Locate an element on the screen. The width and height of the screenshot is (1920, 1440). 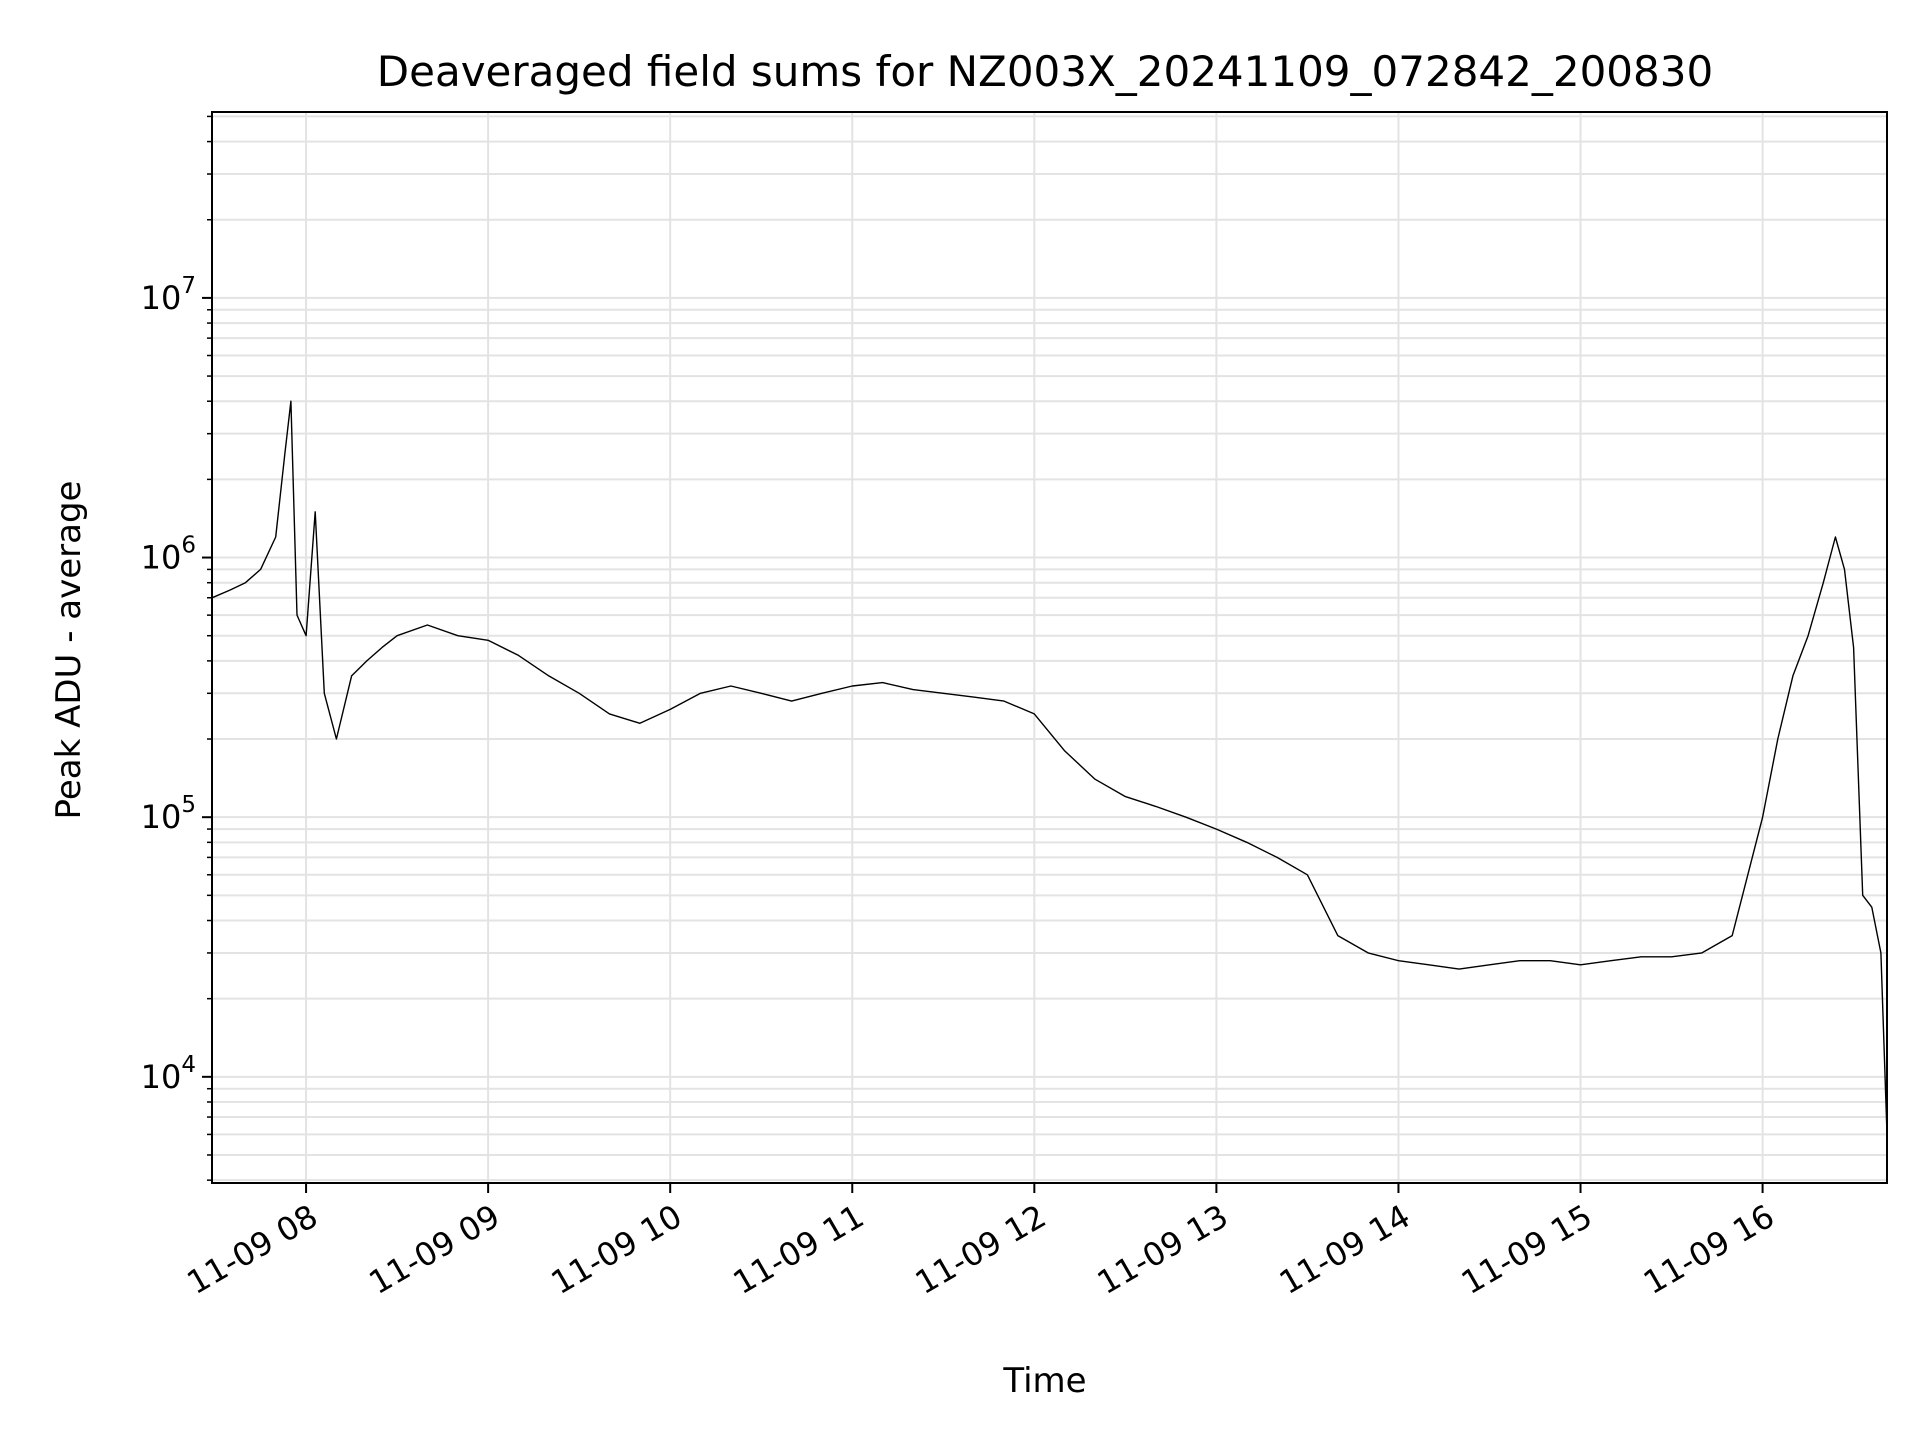
x-axis-title: Time is located at coordinates (1044, 1381).